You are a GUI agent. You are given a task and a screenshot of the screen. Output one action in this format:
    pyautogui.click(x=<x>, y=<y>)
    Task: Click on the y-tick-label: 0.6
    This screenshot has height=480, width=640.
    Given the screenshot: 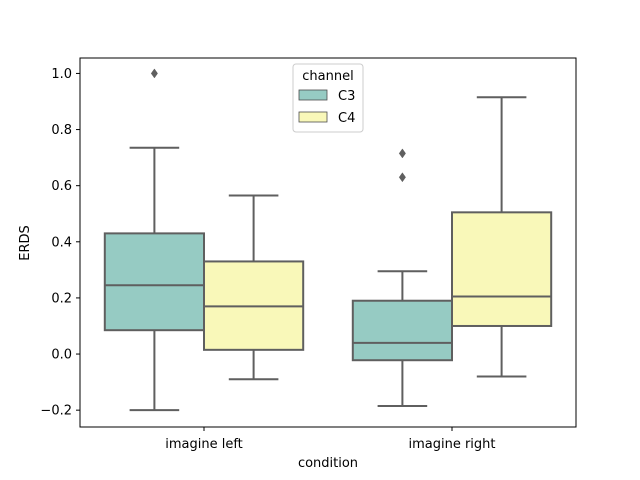 What is the action you would take?
    pyautogui.click(x=61, y=186)
    